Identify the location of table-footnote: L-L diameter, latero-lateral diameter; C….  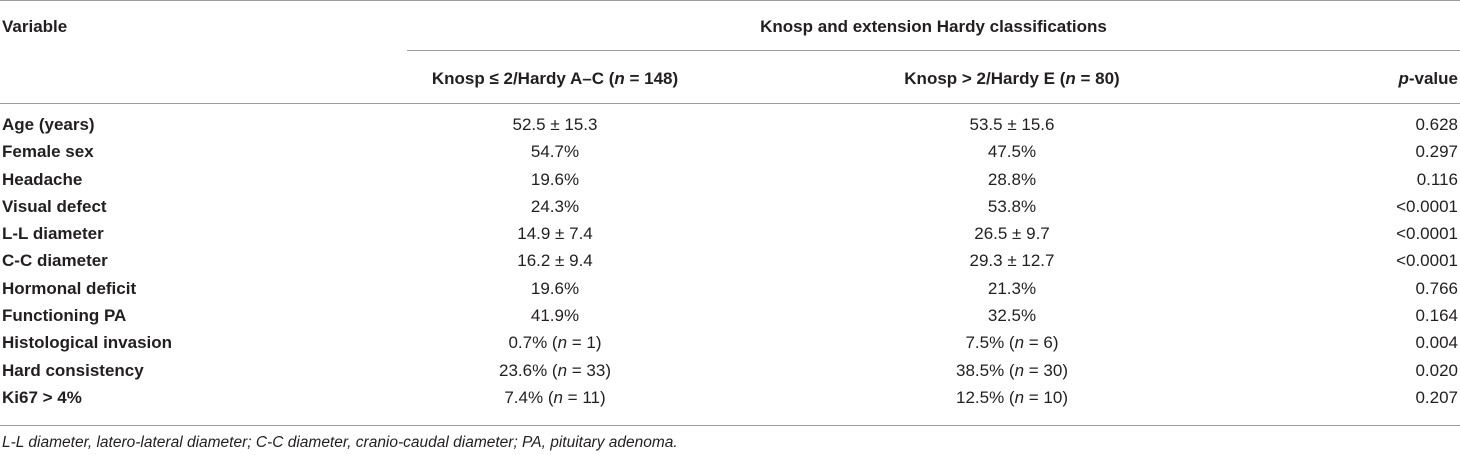
(340, 442).